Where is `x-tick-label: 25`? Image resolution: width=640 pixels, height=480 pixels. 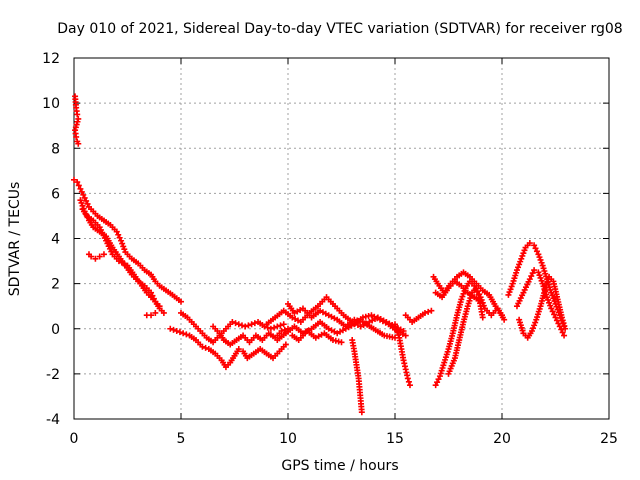
x-tick-label: 25 is located at coordinates (609, 439).